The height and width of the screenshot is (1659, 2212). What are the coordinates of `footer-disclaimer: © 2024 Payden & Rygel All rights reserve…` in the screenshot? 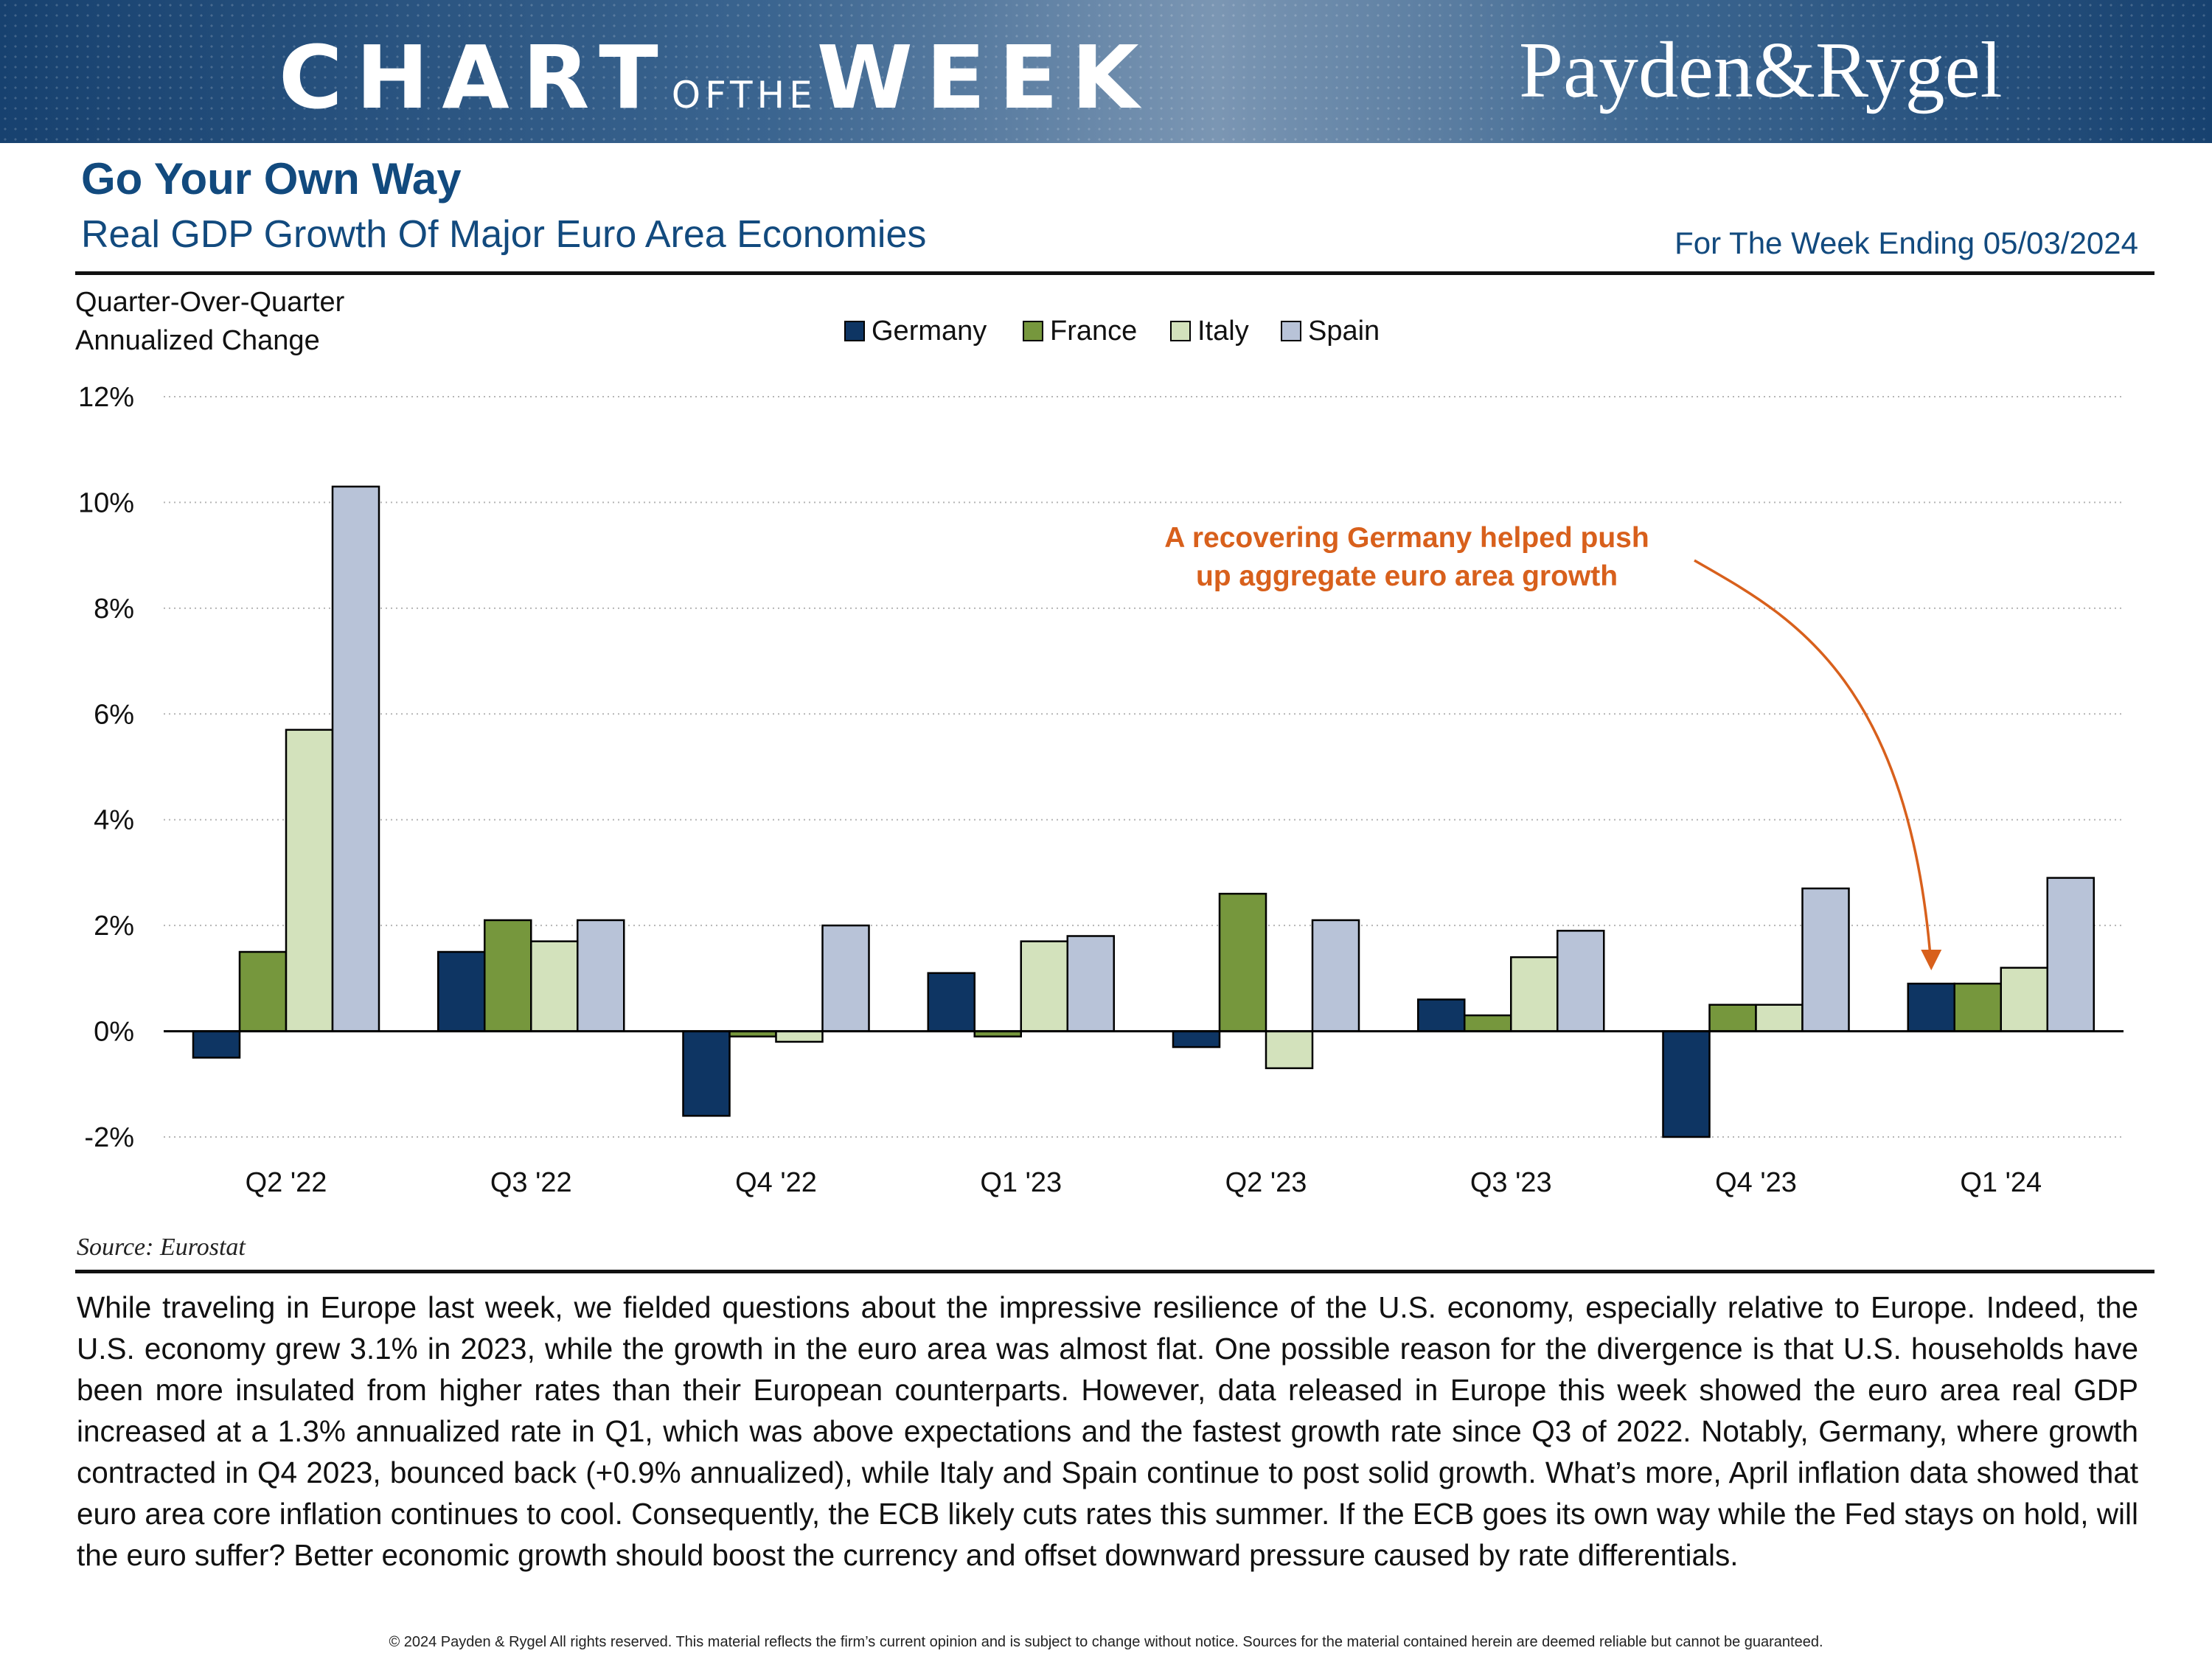 It's located at (1106, 1642).